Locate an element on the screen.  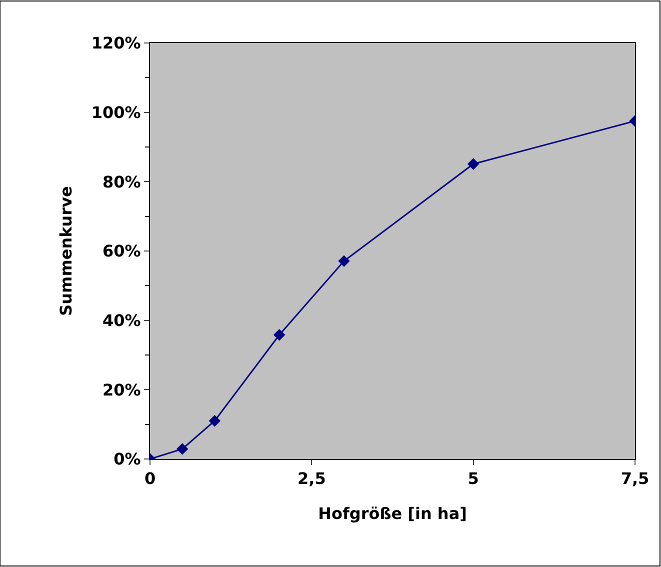
x-tick-label: 7,5 is located at coordinates (635, 478).